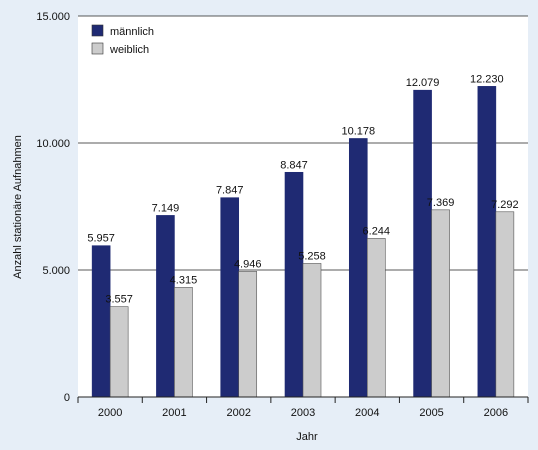 The height and width of the screenshot is (450, 538). I want to click on x-tick-label: 2005, so click(431, 413).